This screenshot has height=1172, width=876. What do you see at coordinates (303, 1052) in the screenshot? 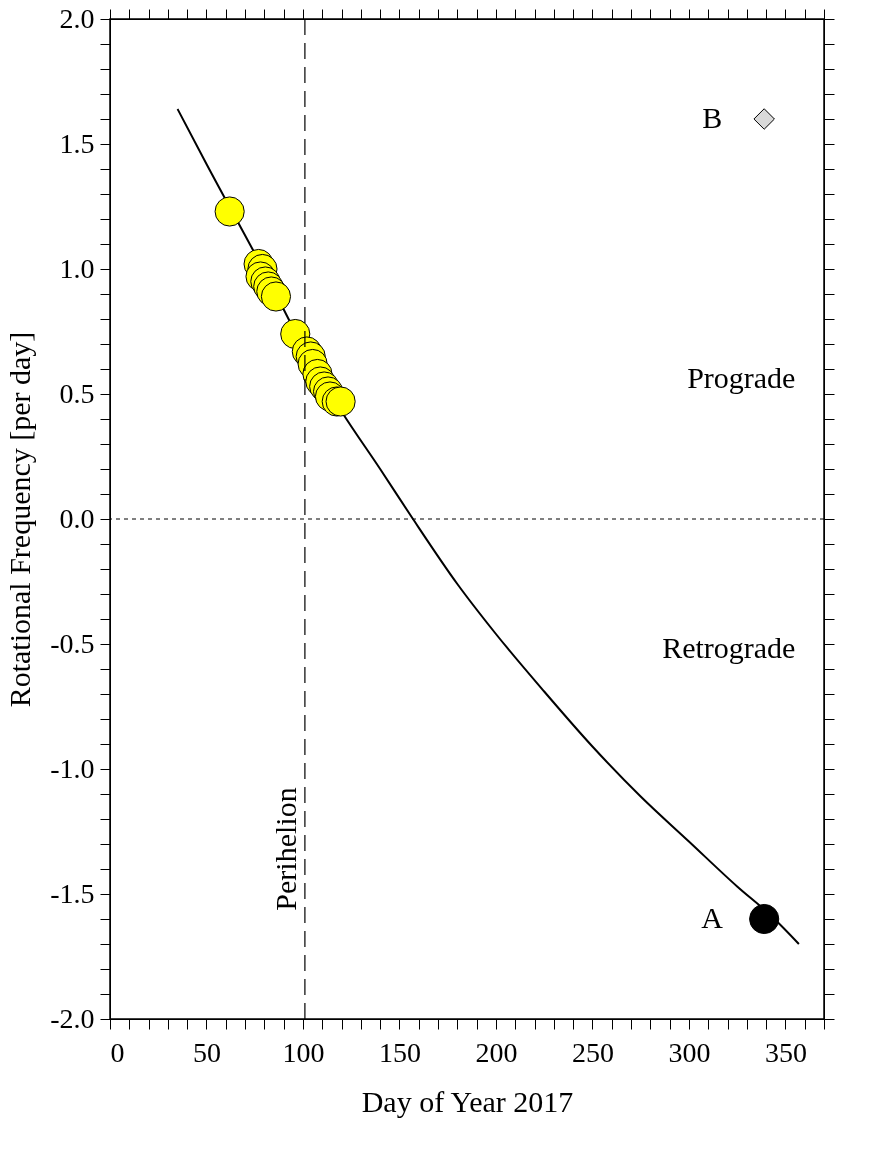
I see `x-tick-label: 100` at bounding box center [303, 1052].